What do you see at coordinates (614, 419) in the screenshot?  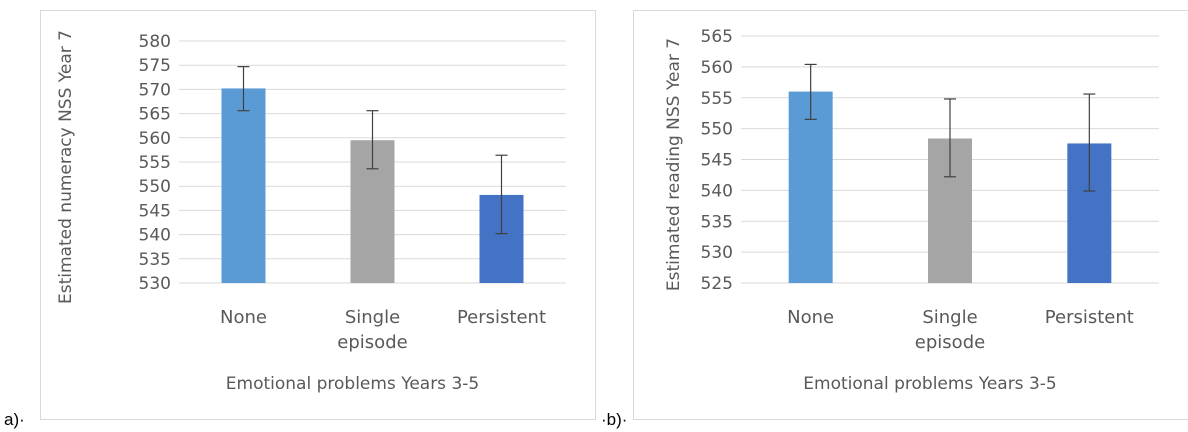 I see `panel-label-b: ·b)·` at bounding box center [614, 419].